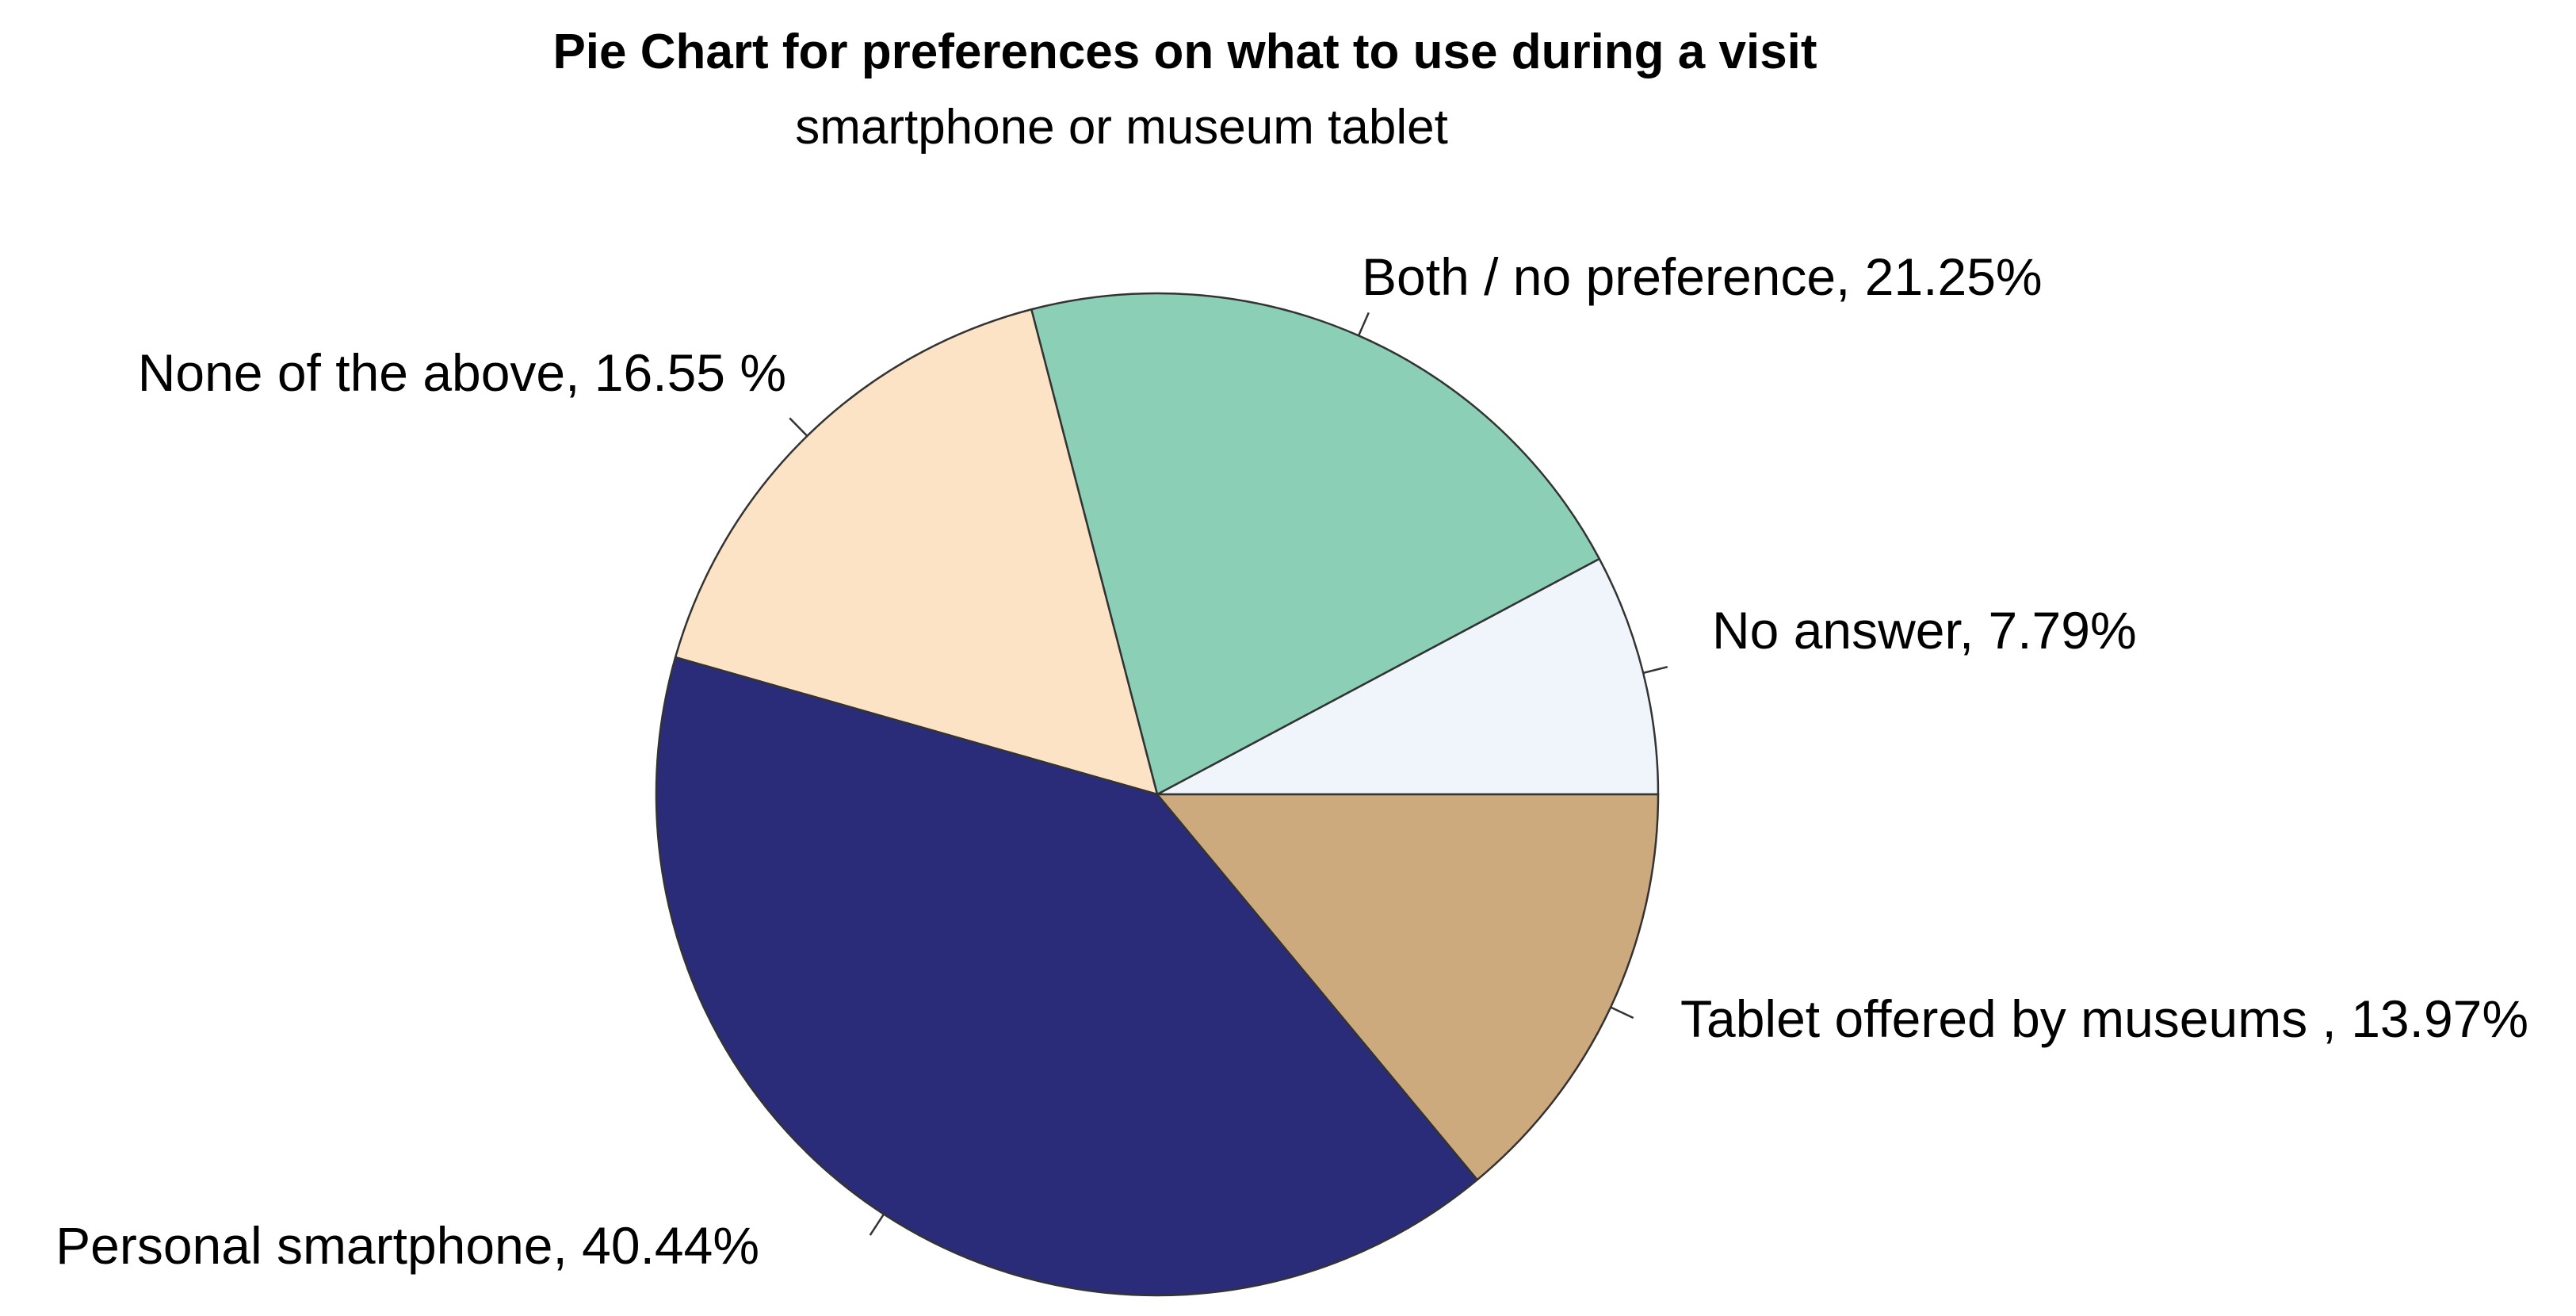  I want to click on slice-label-2: Both / no preference, 21.25%, so click(1702, 277).